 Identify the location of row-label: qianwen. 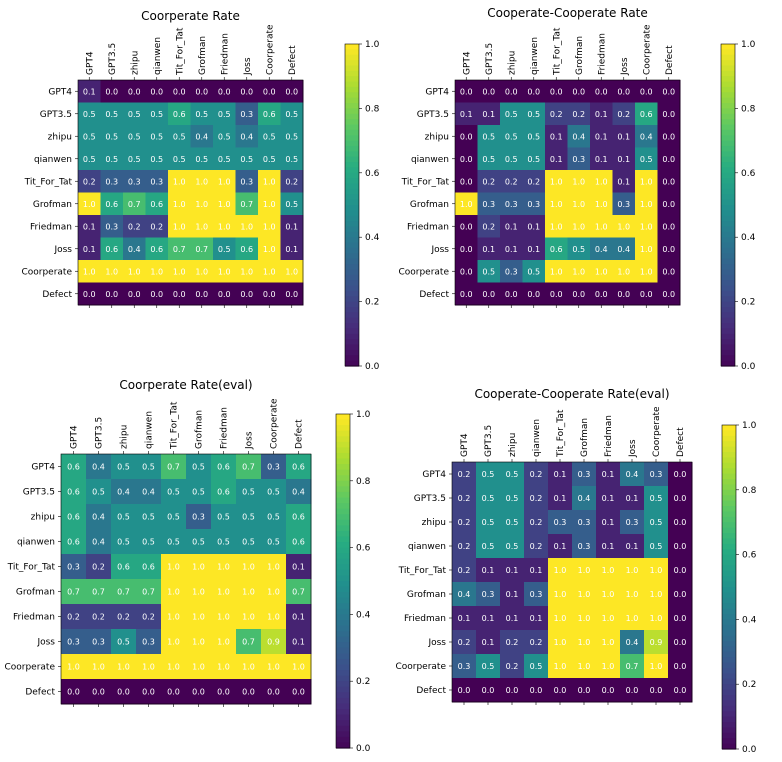
(36, 543).